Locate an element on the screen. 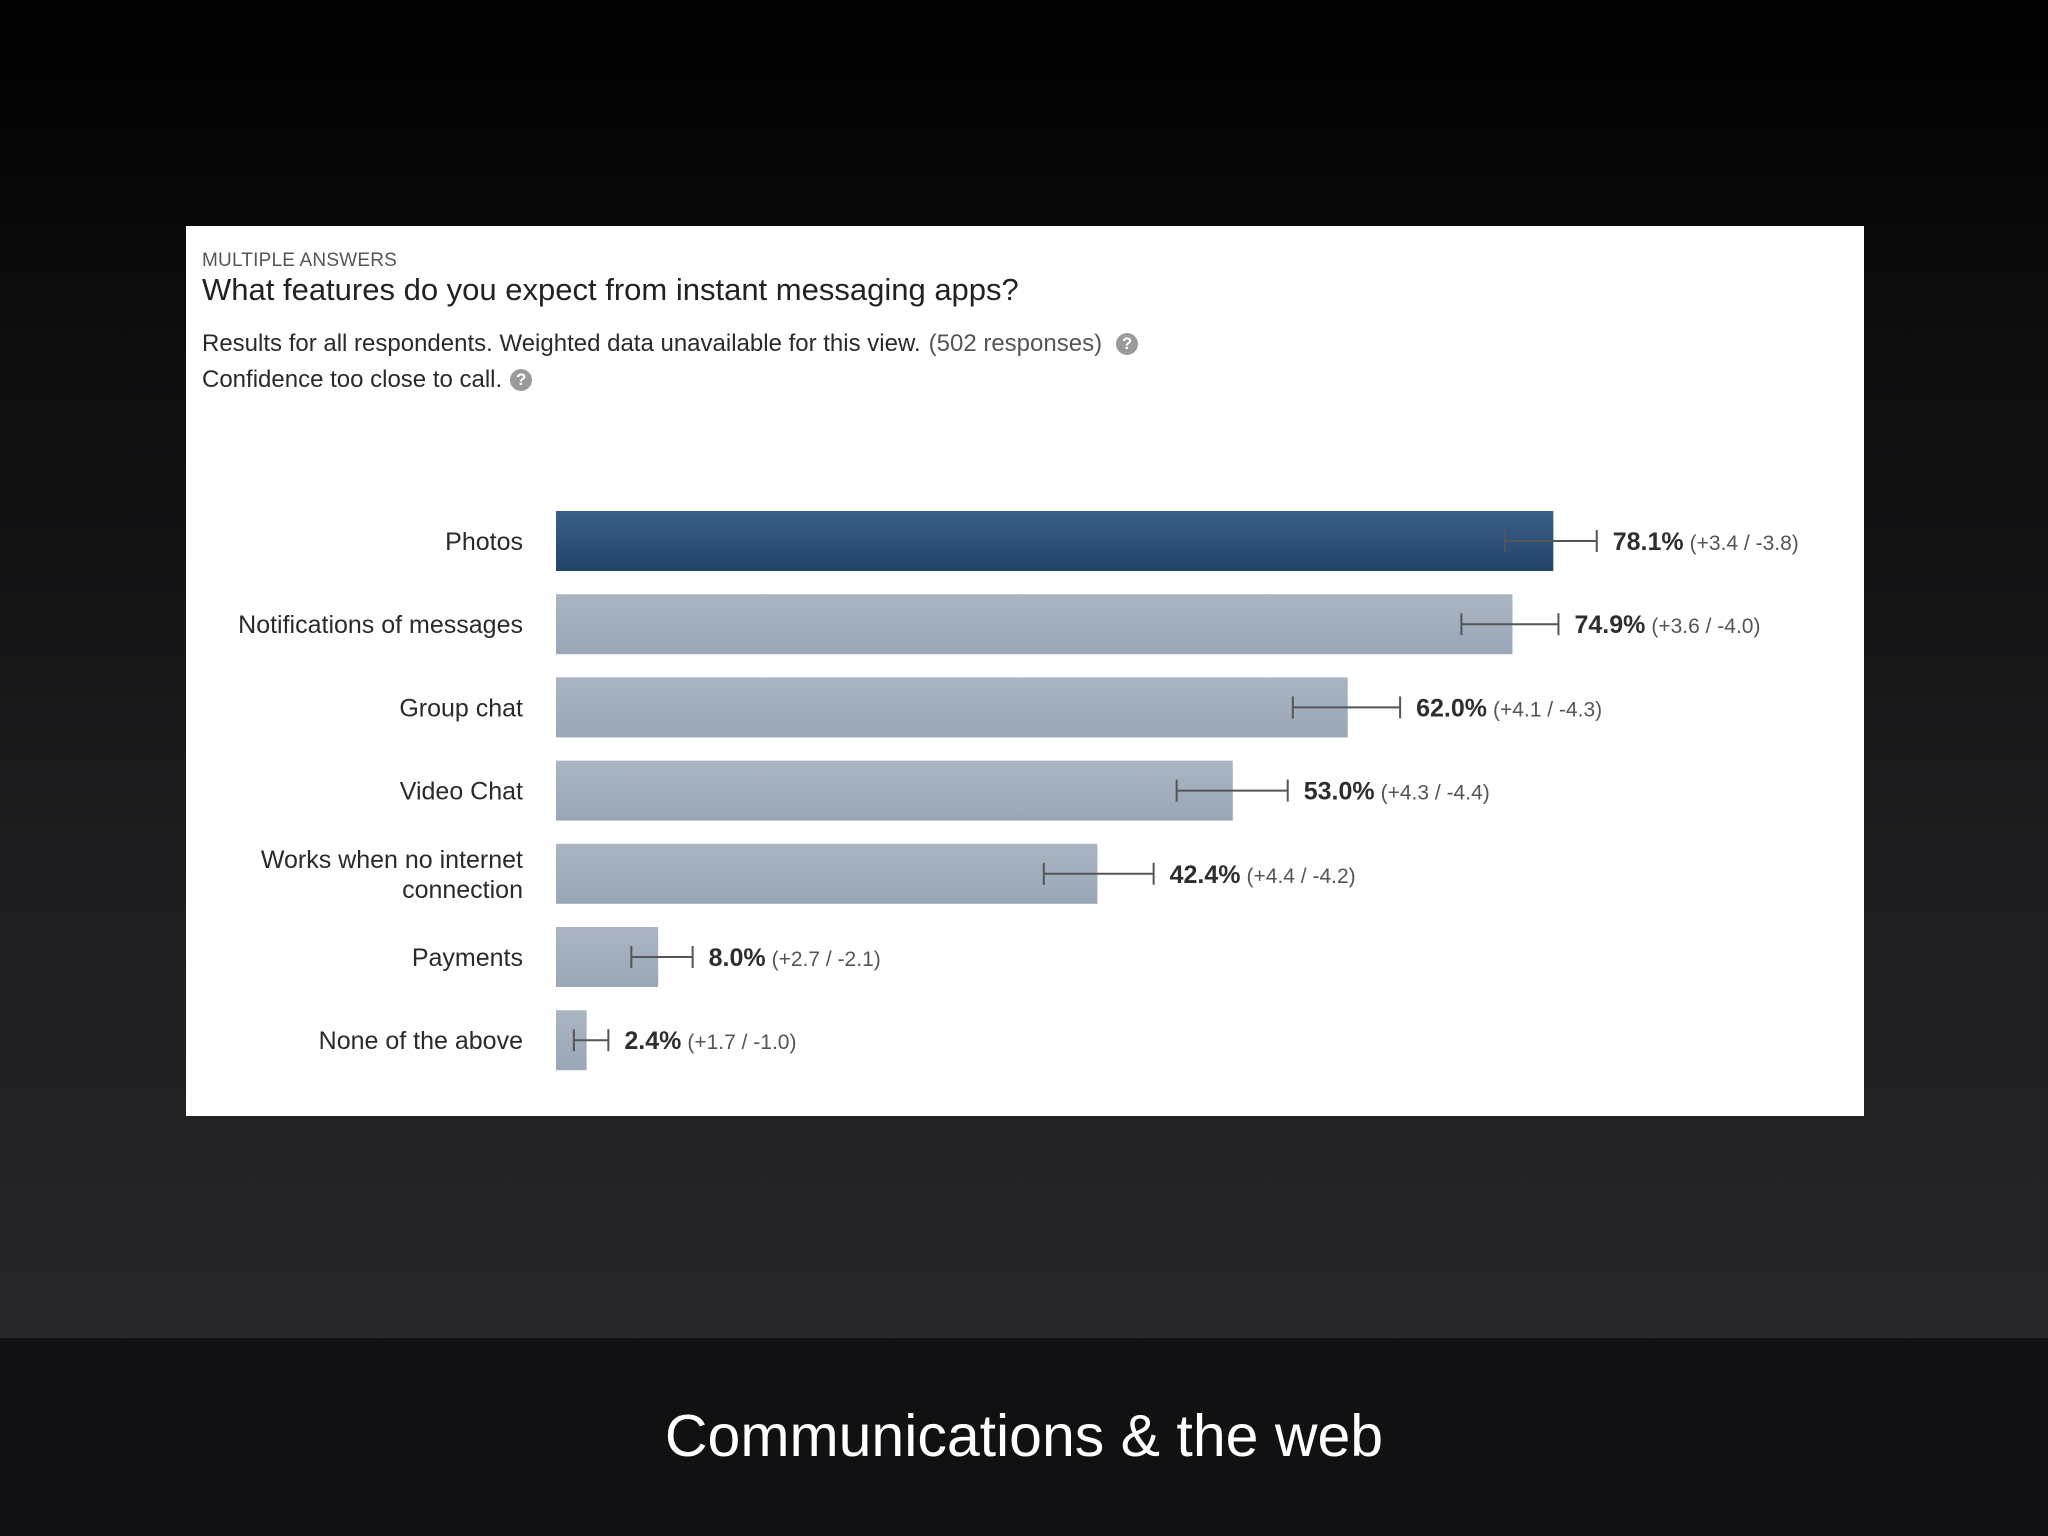 This screenshot has width=2048, height=1536. value-label: 78.1% (+3.4 / -3.8) is located at coordinates (1706, 542).